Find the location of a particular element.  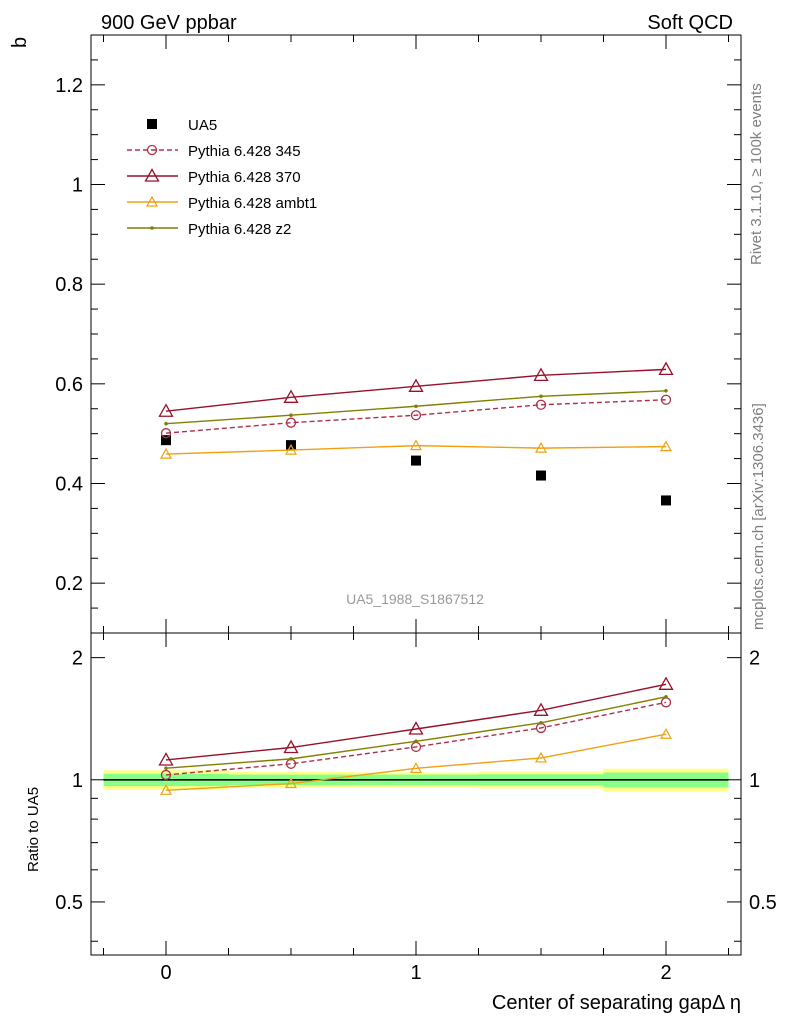

legend-label-z2: Pythia 6.428 z2 is located at coordinates (239, 229).